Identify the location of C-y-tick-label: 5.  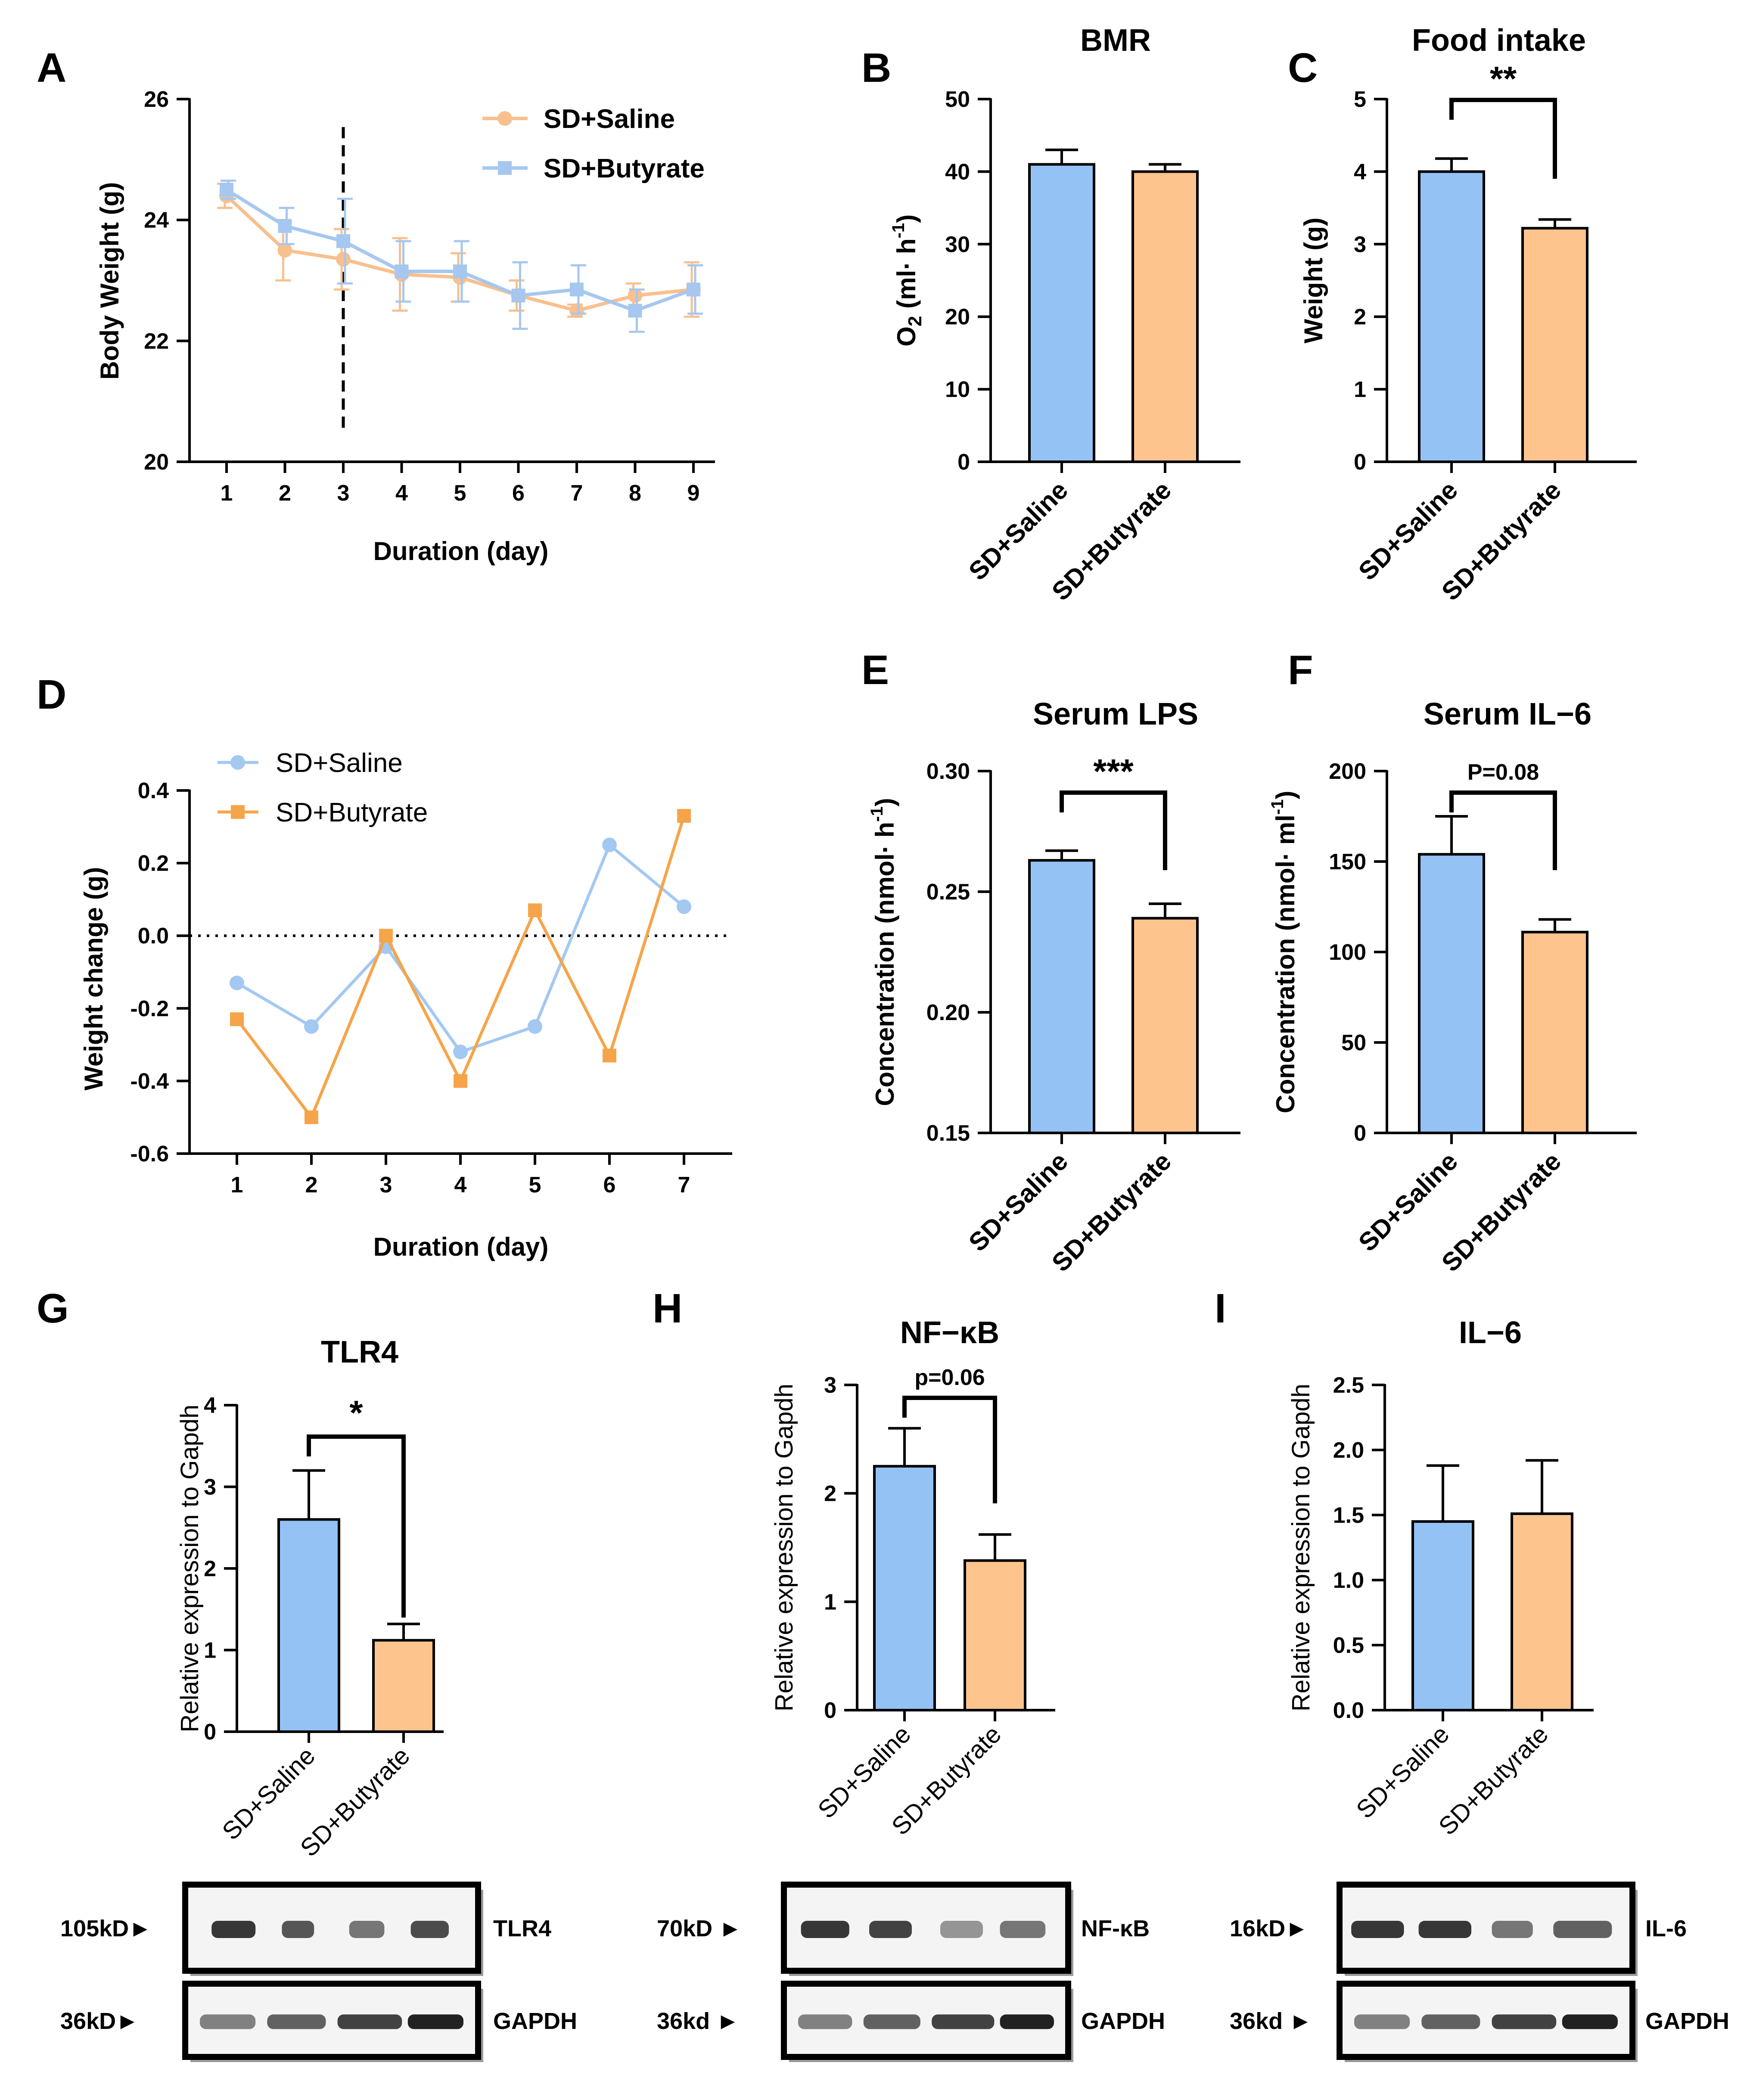
(1360, 100).